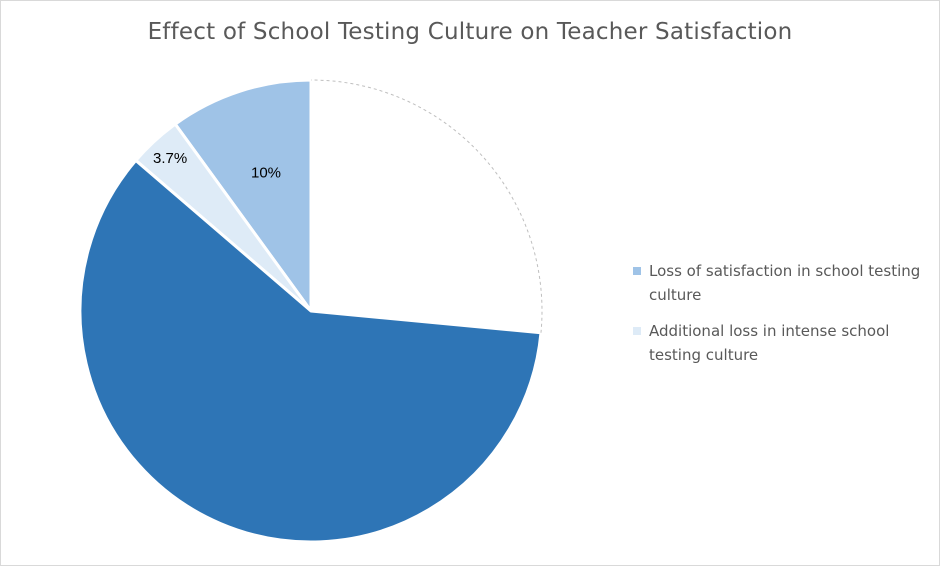 This screenshot has height=566, width=940. Describe the element at coordinates (170, 158) in the screenshot. I see `slice-data-label: 3.7%` at that location.